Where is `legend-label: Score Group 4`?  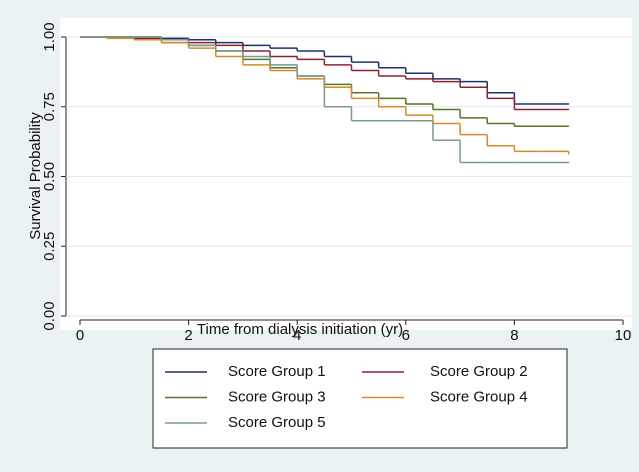 legend-label: Score Group 4 is located at coordinates (479, 396).